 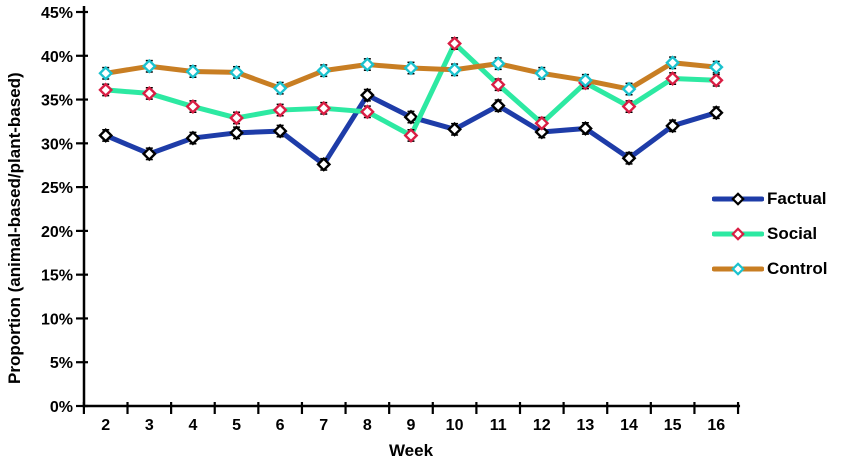 I want to click on x-axis-tick-label: 16, so click(x=716, y=425).